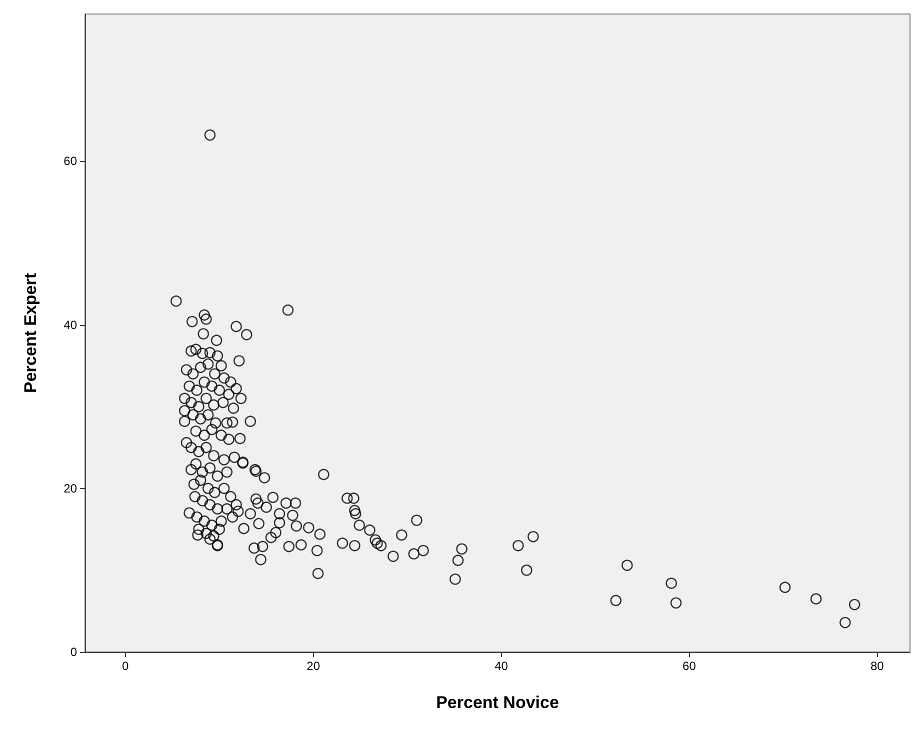  I want to click on x-tick-label: 0, so click(126, 666).